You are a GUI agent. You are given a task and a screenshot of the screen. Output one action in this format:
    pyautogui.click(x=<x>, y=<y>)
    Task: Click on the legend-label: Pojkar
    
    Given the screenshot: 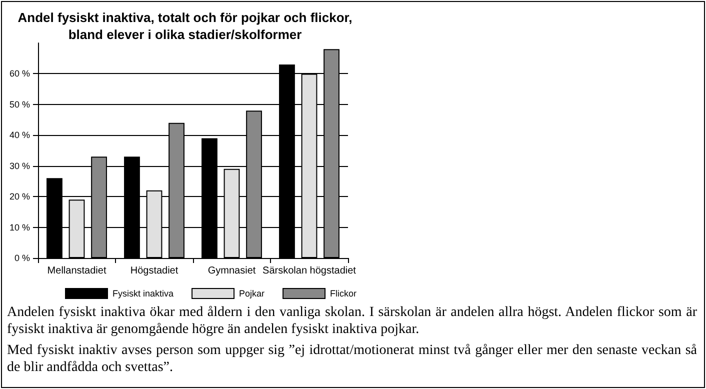 What is the action you would take?
    pyautogui.click(x=252, y=293)
    